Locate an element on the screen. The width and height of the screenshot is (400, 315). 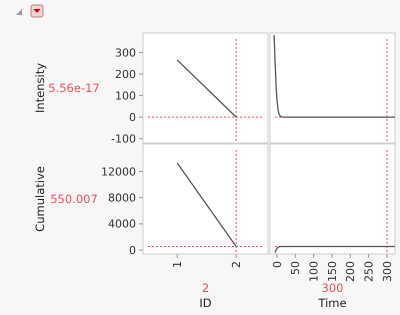
y-axis-title: Intensity is located at coordinates (40, 88).